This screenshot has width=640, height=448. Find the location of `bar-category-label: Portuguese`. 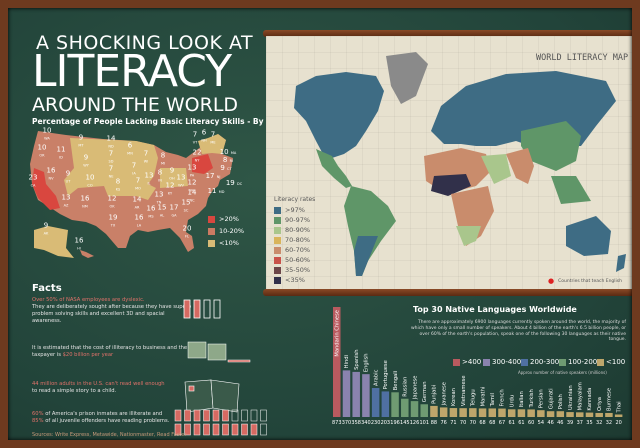

bar-category-label: Portuguese is located at coordinates (386, 374).